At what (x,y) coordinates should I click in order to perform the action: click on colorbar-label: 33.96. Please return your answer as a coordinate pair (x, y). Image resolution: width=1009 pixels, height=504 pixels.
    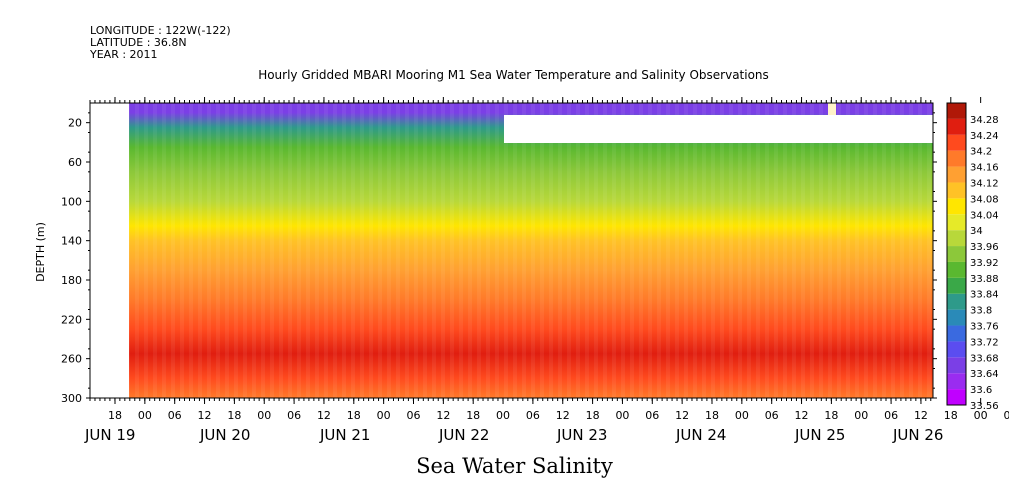
    Looking at the image, I should click on (984, 247).